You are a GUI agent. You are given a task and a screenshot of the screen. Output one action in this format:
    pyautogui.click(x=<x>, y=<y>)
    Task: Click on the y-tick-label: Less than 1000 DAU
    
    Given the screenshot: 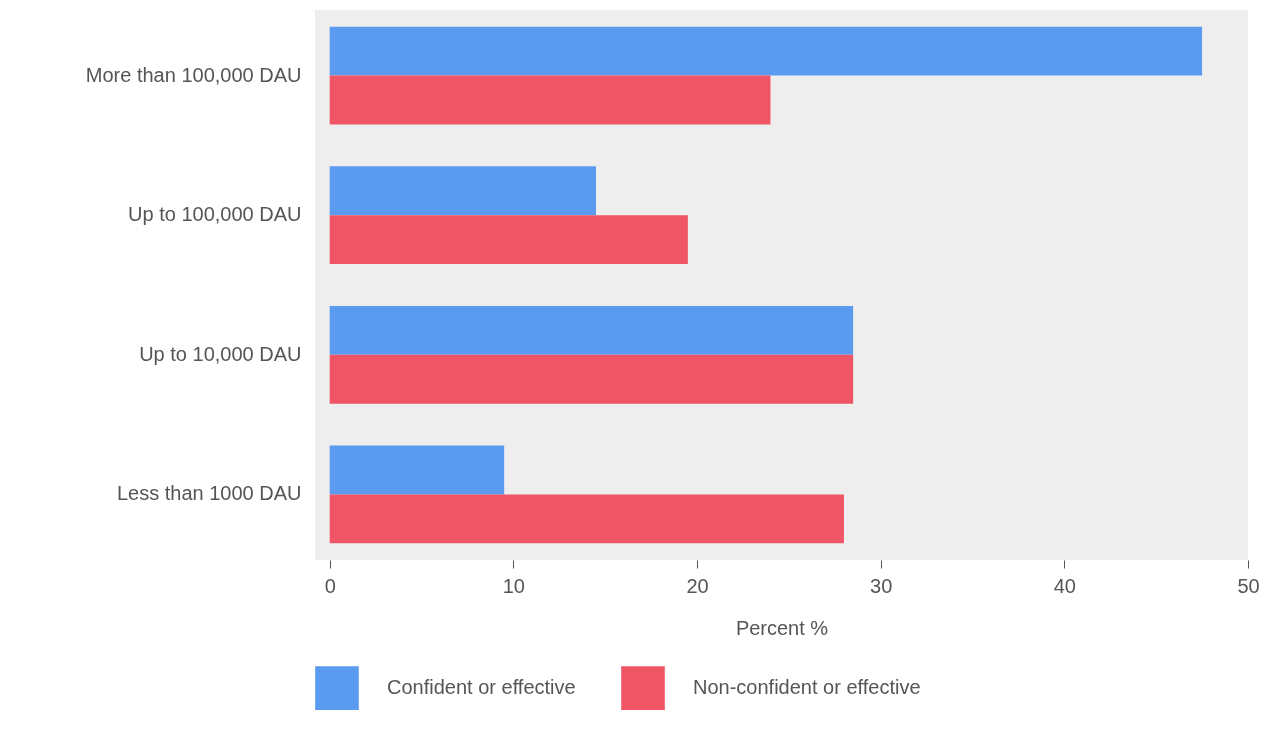 What is the action you would take?
    pyautogui.click(x=209, y=493)
    